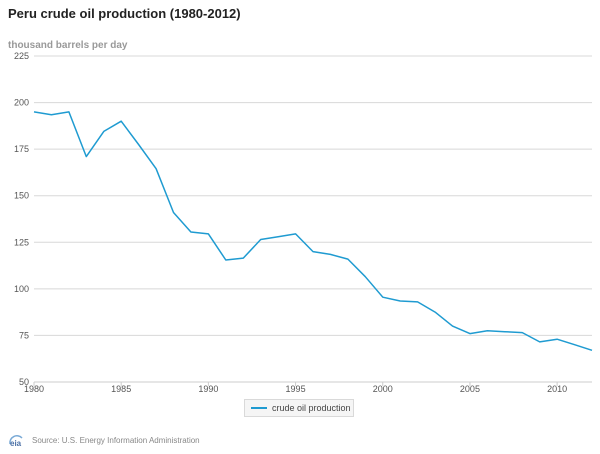 The height and width of the screenshot is (454, 600). Describe the element at coordinates (261, 239) in the screenshot. I see `data-point-1993` at that location.